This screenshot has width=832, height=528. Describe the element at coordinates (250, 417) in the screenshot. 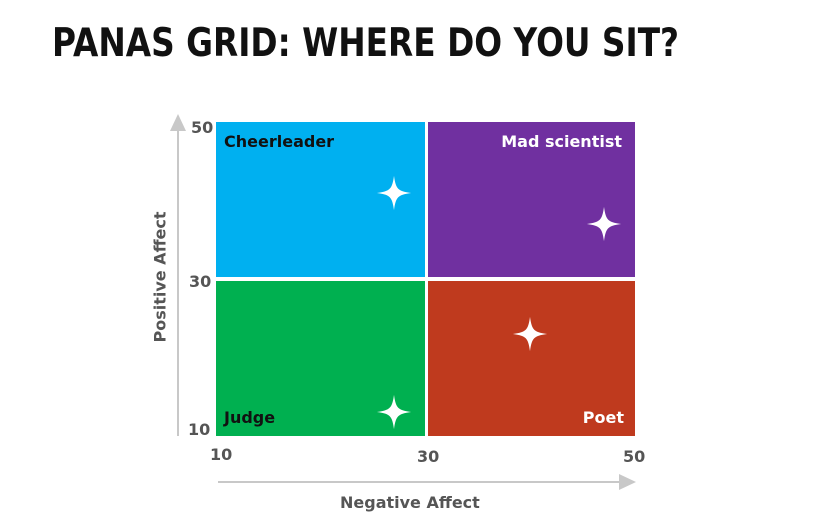

I see `quadrant-label-judge: Judge` at that location.